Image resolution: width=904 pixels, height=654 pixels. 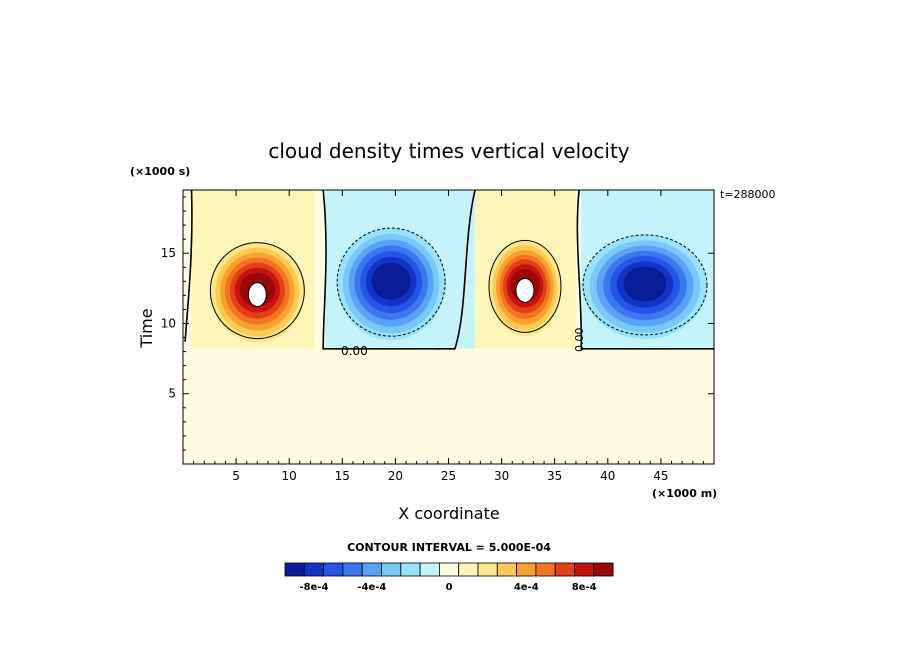 I want to click on colorbar-tick-label: 8e-4, so click(x=584, y=587).